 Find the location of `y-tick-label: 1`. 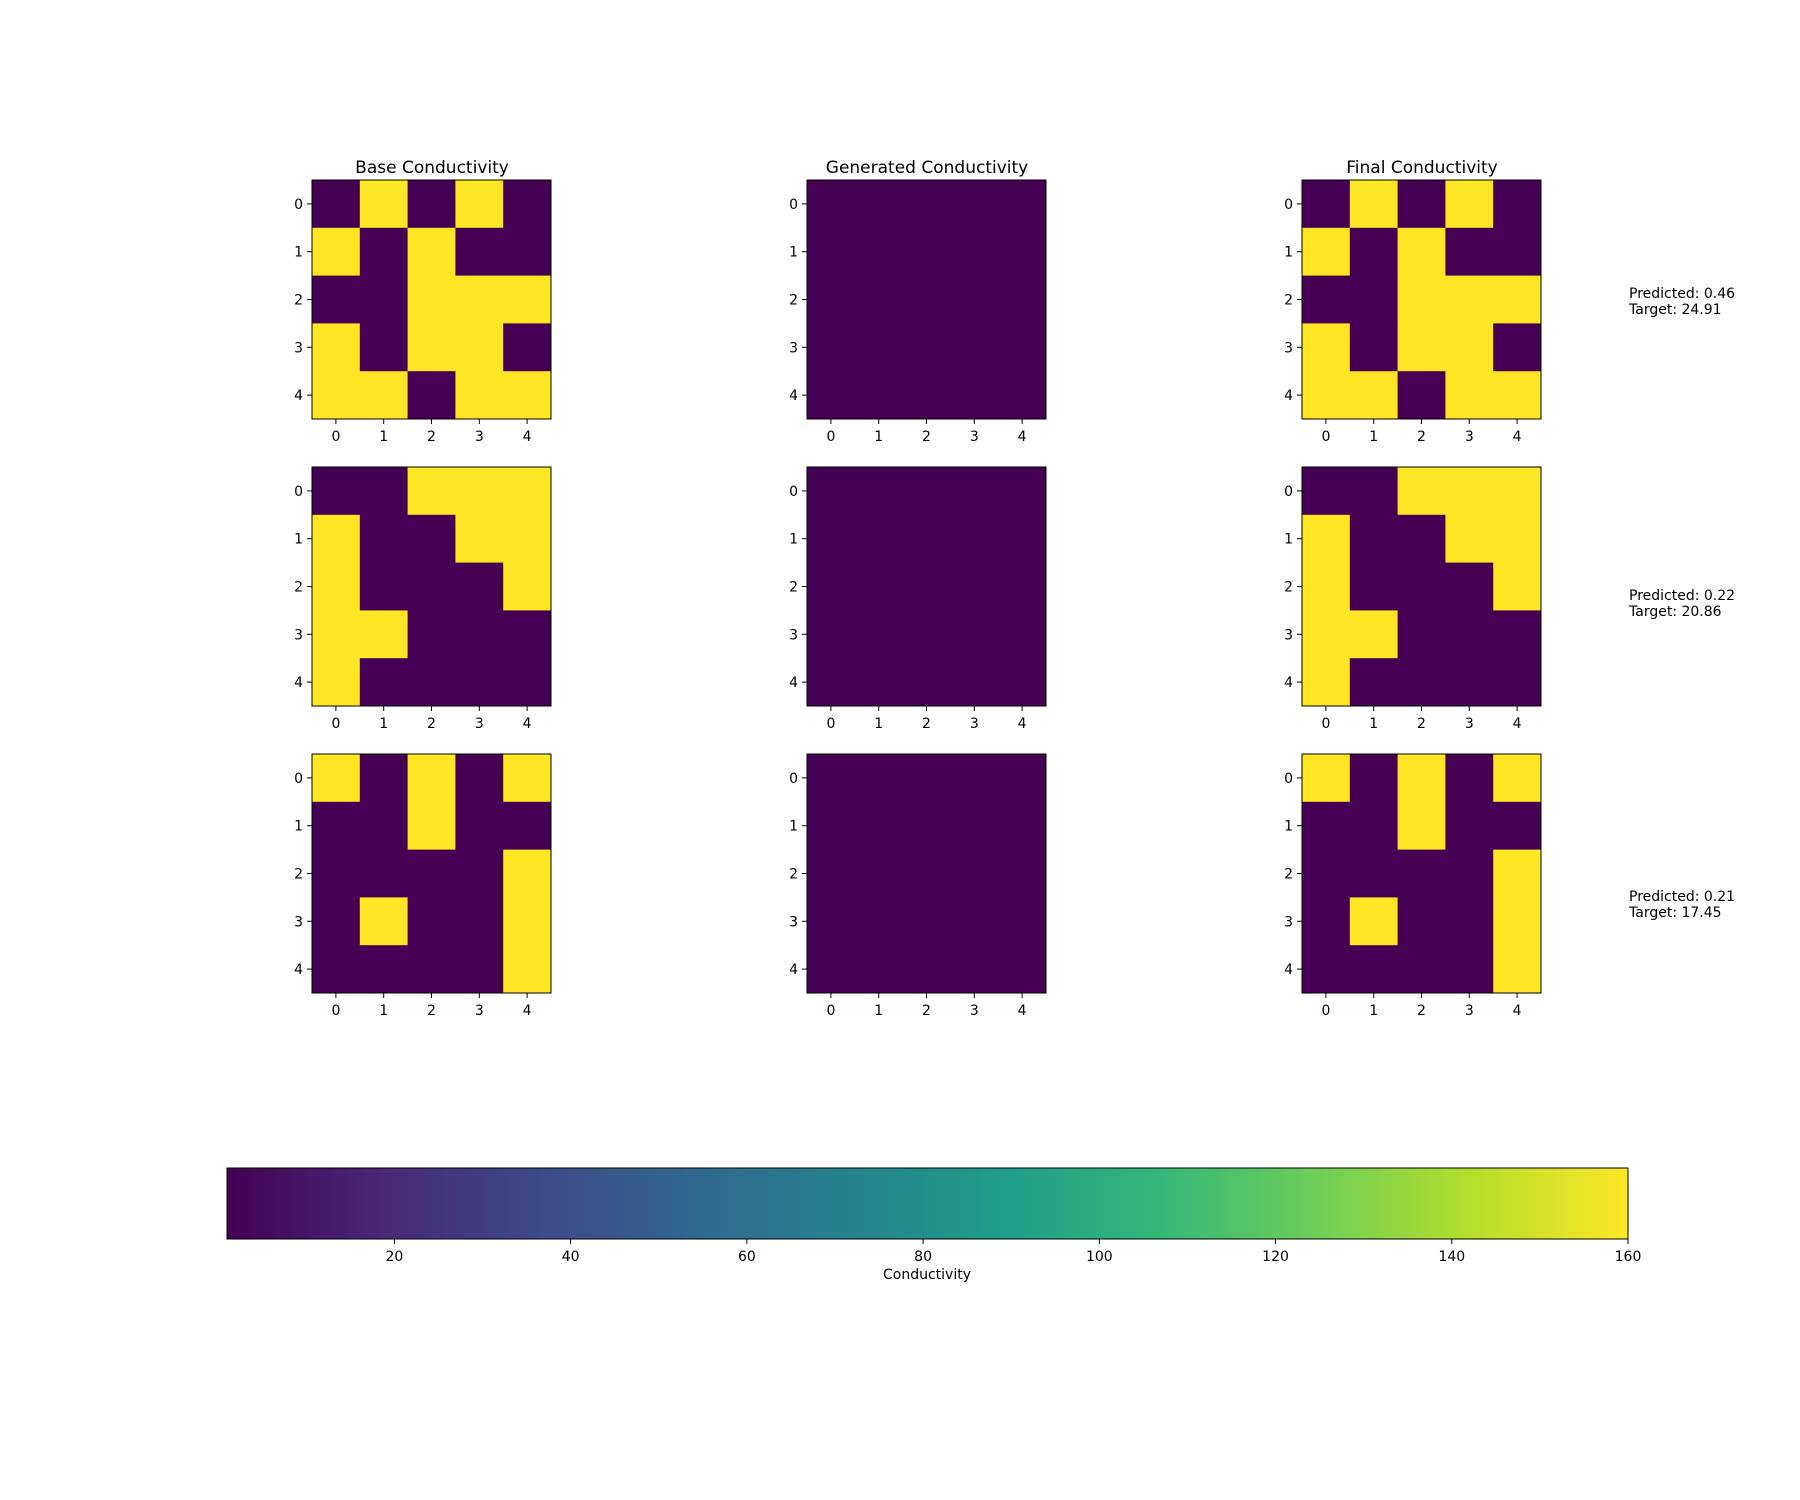

y-tick-label: 1 is located at coordinates (1288, 253).